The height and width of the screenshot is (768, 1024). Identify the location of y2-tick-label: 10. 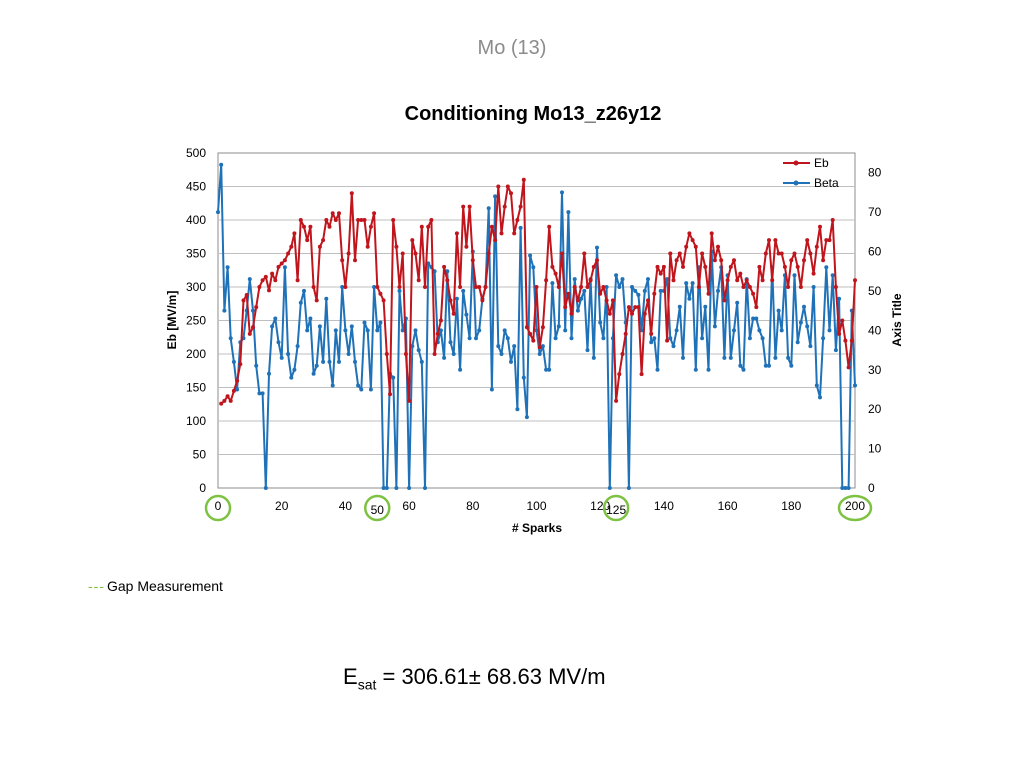
(875, 449).